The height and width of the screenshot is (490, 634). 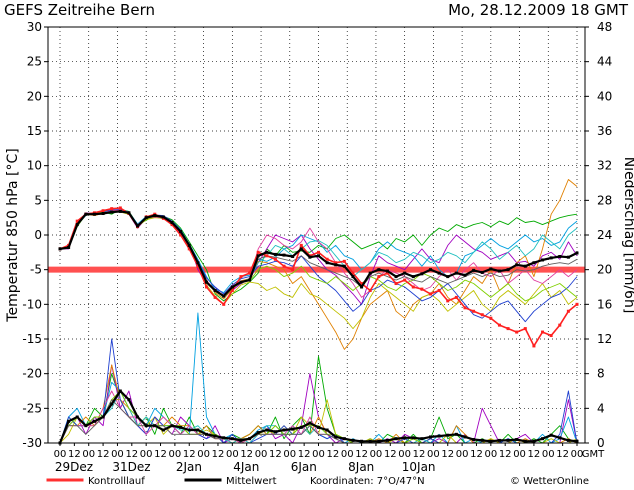 What do you see at coordinates (601, 443) in the screenshot?
I see `y-tick-label-right: 0` at bounding box center [601, 443].